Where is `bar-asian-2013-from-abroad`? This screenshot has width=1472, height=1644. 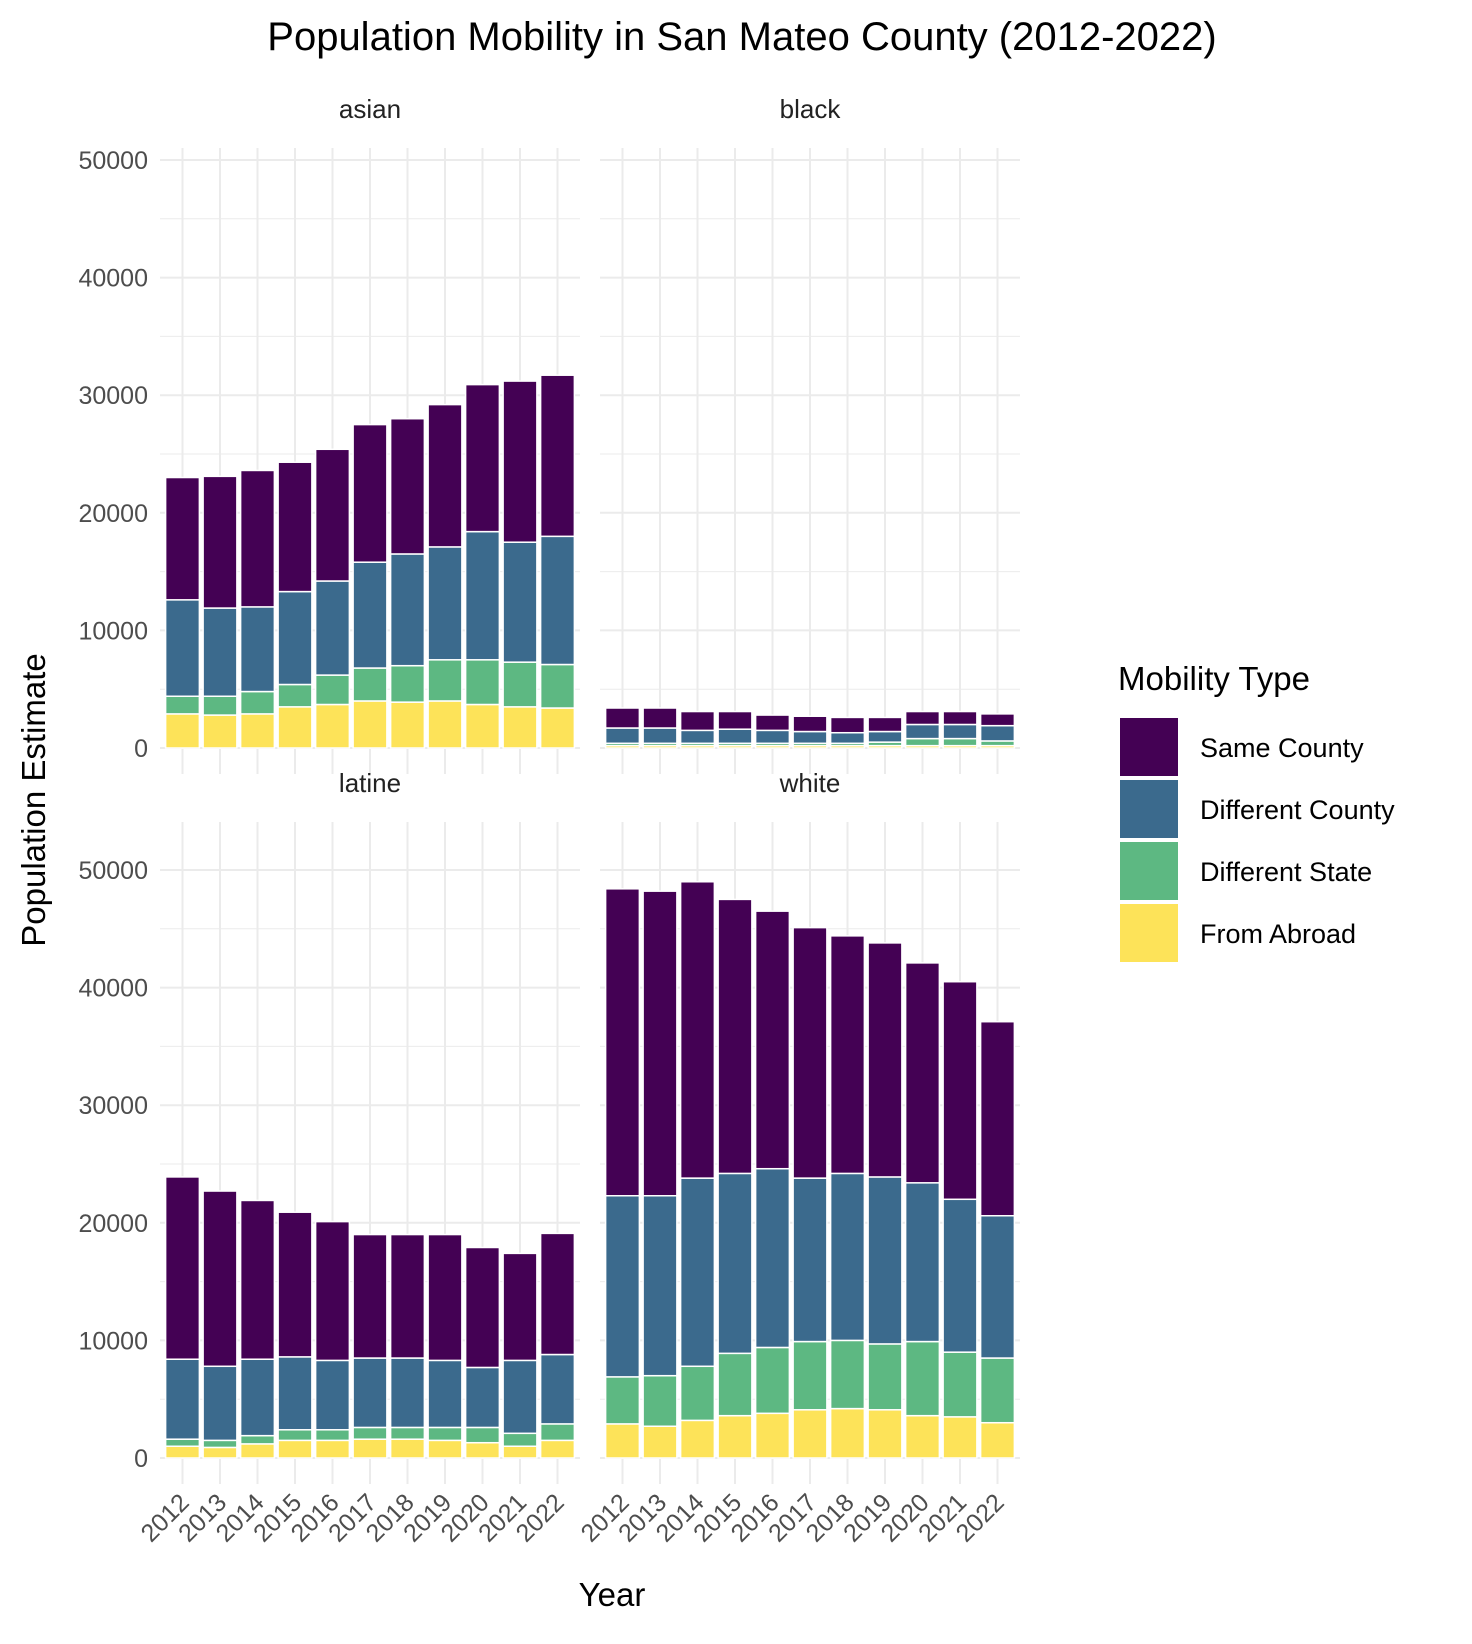
bar-asian-2013-from-abroad is located at coordinates (220, 731).